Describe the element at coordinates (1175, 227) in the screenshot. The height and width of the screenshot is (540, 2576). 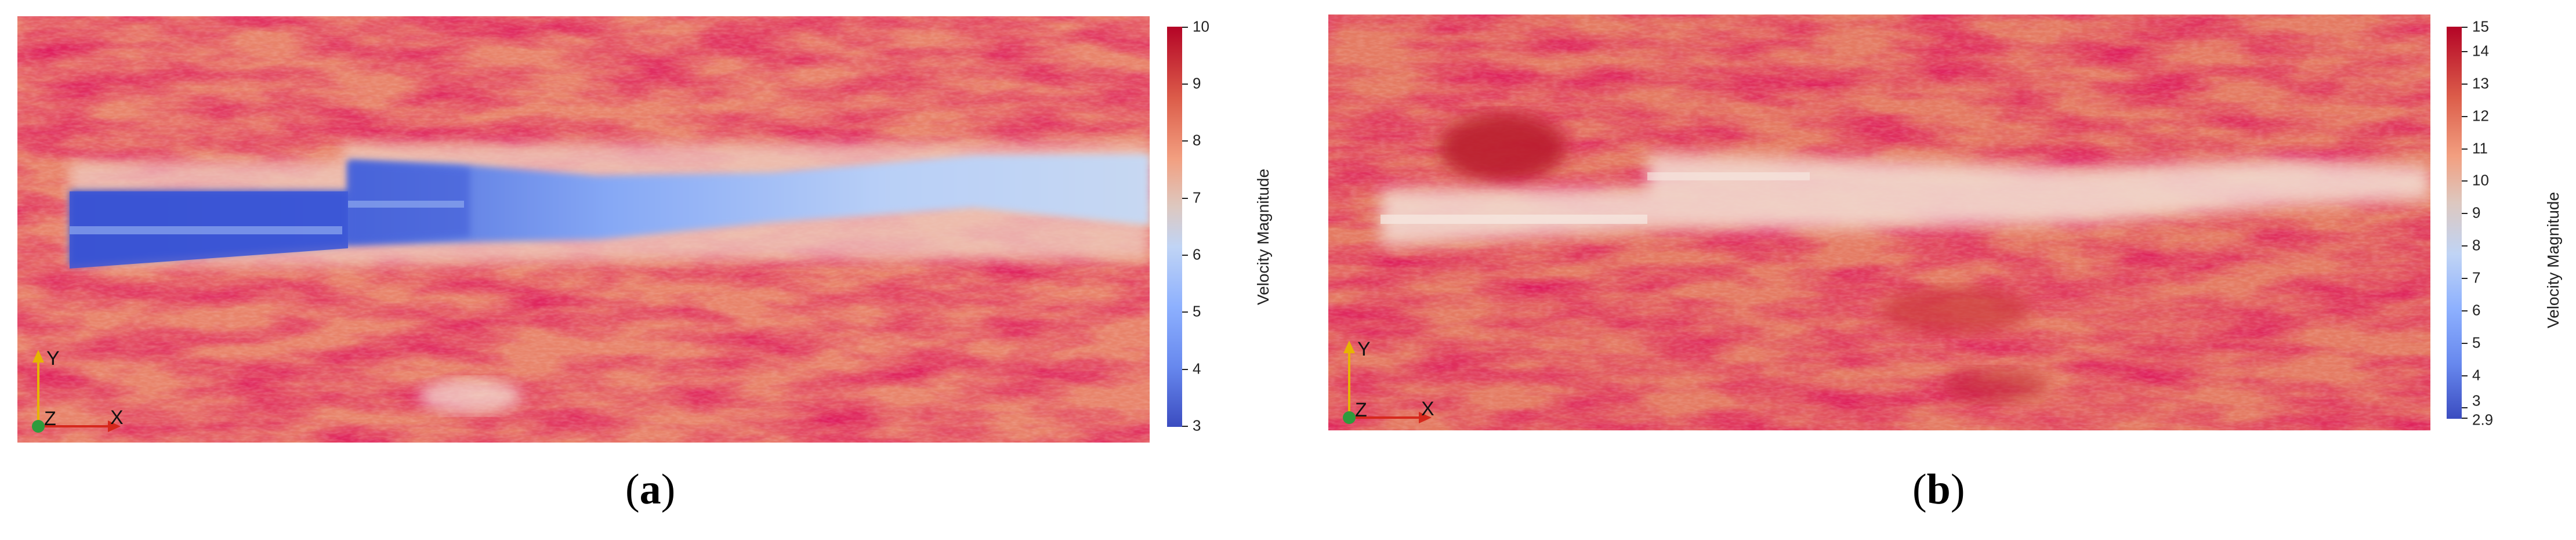
I see `colorbar-gradient-a` at that location.